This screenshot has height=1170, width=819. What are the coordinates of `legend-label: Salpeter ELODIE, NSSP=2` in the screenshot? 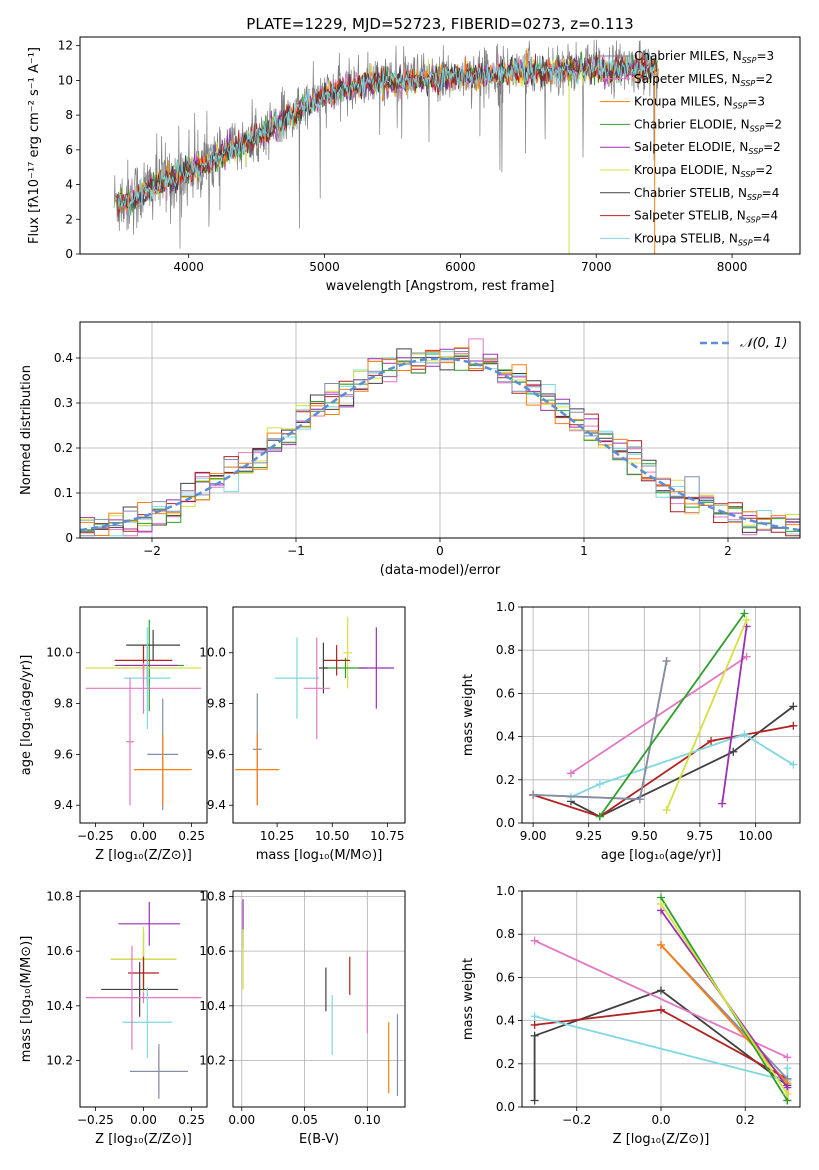 It's located at (707, 148).